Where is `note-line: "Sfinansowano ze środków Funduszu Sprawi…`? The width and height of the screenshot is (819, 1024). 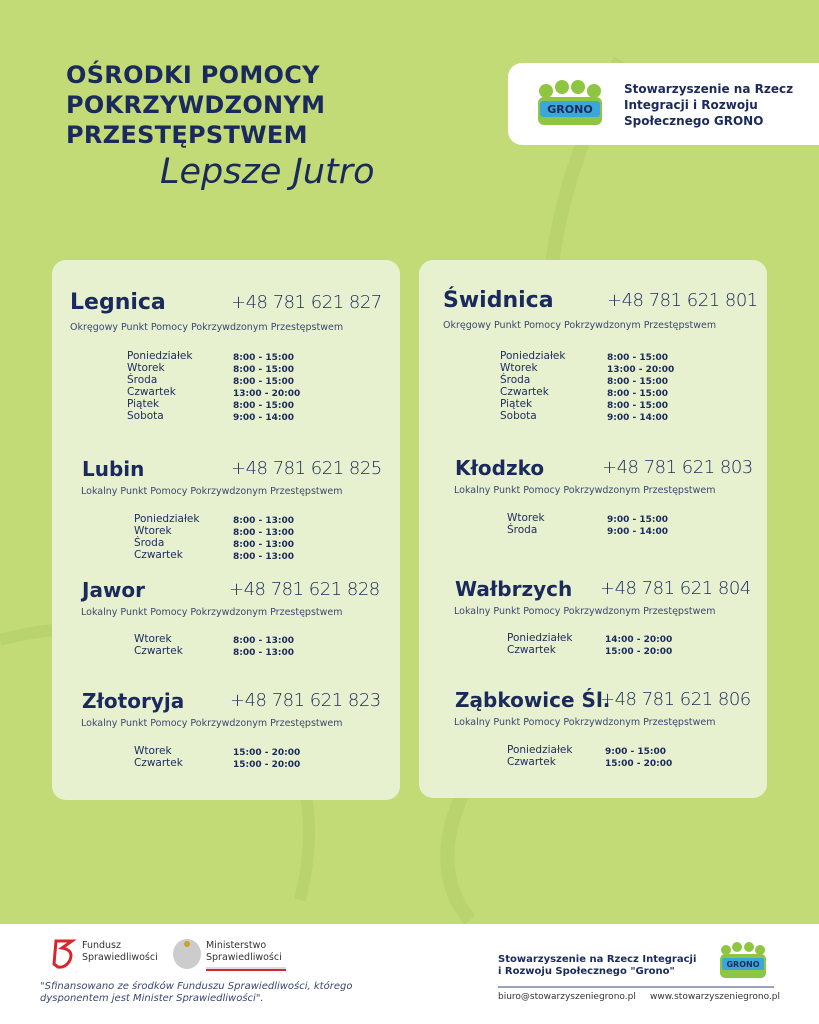 note-line: "Sfinansowano ze środków Funduszu Sprawi… is located at coordinates (196, 986).